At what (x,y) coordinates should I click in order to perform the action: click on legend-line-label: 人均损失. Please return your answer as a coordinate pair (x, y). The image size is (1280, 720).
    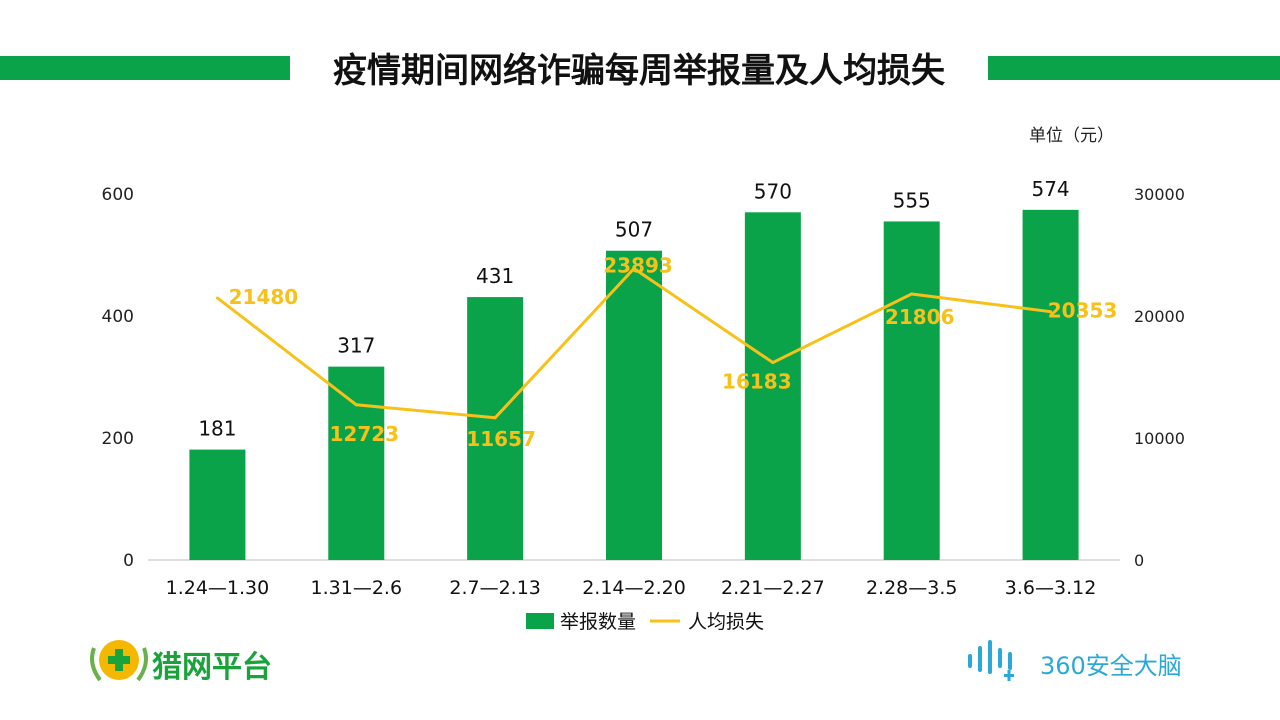
    Looking at the image, I should click on (726, 622).